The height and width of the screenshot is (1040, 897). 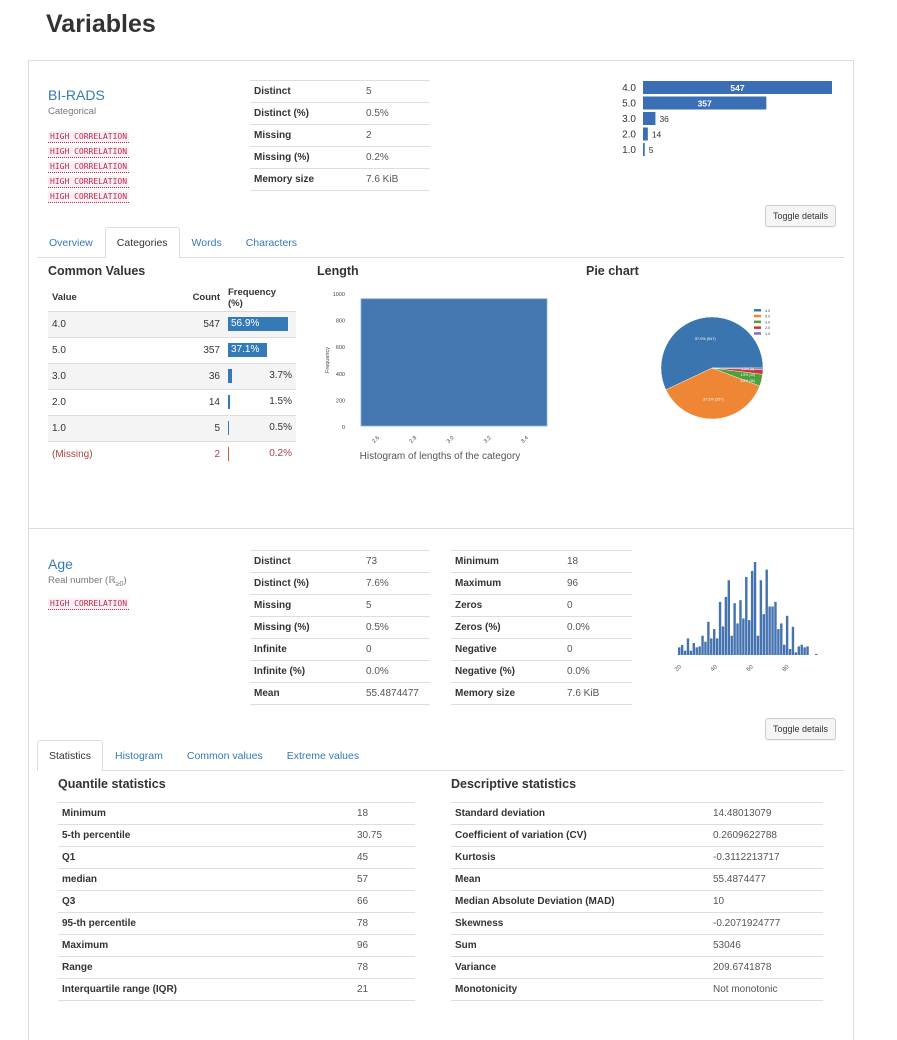 I want to click on stat-label: Variance, so click(x=580, y=967).